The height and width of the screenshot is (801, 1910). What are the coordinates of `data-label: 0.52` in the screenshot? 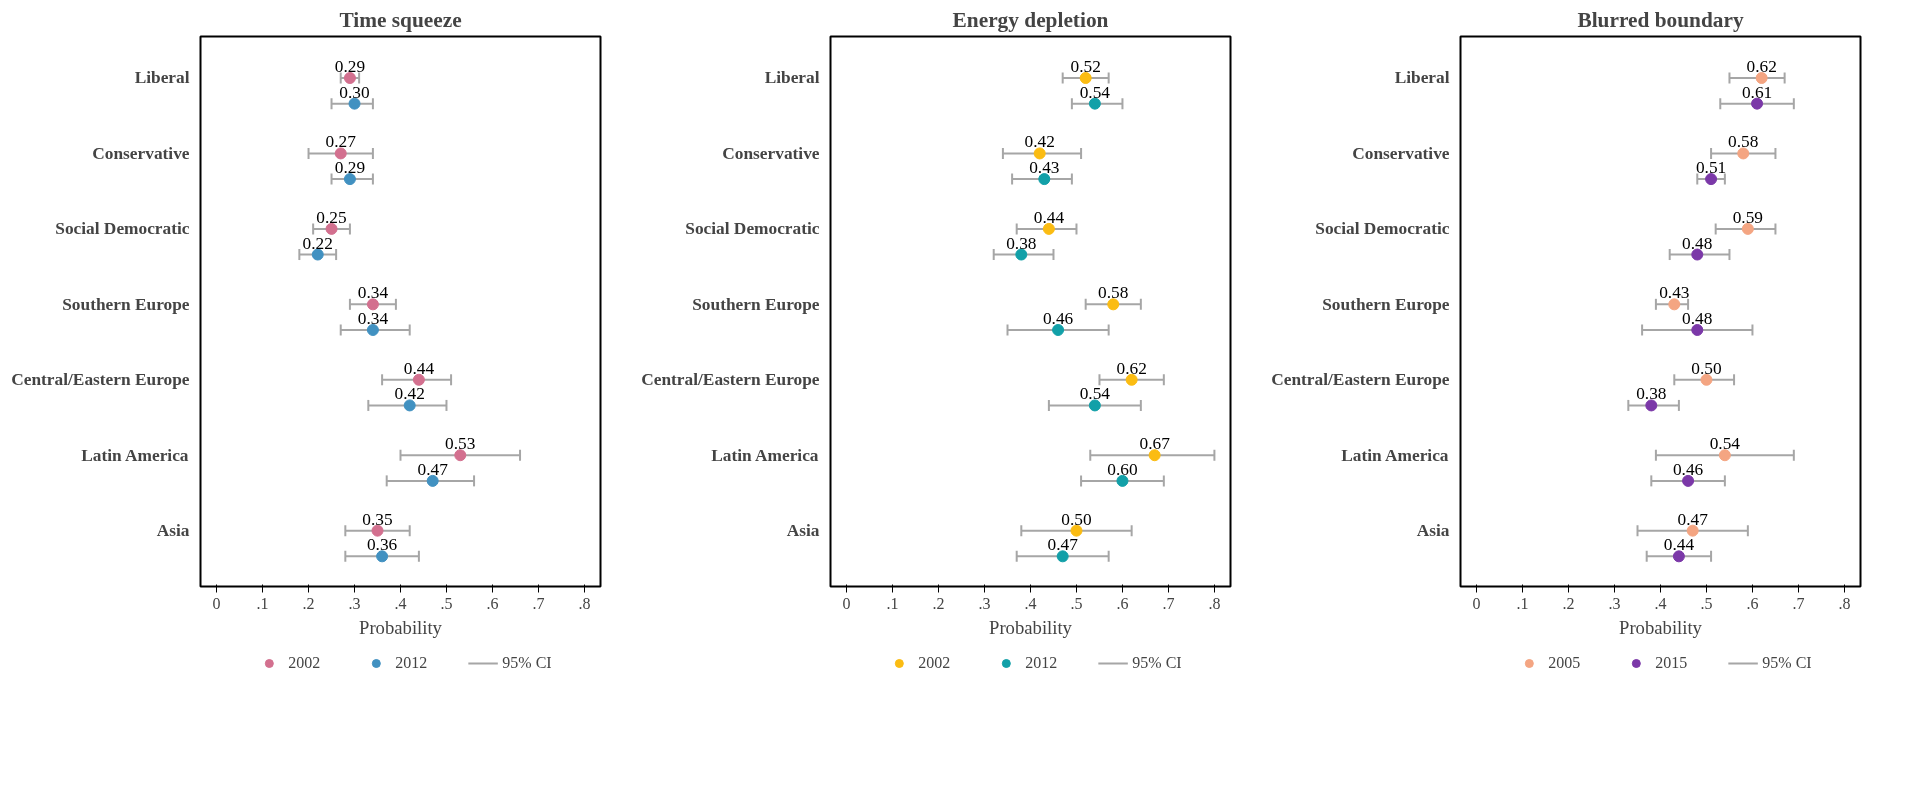 It's located at (1085, 66).